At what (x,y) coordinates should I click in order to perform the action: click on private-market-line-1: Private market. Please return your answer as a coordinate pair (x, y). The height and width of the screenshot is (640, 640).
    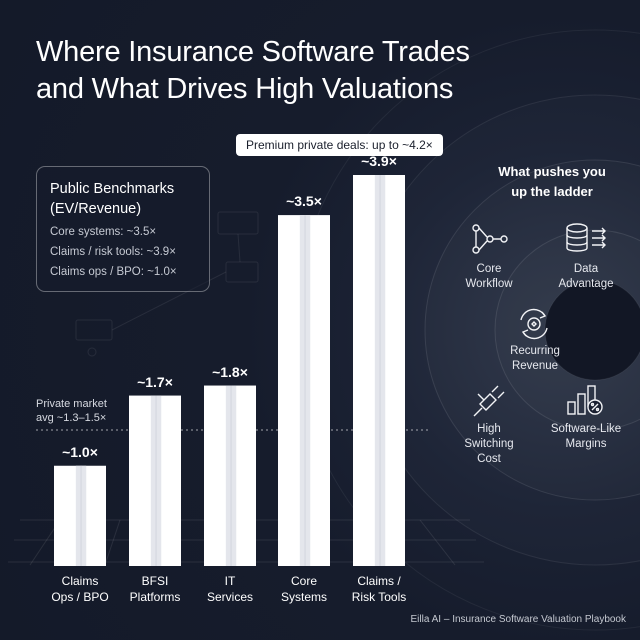
    Looking at the image, I should click on (71, 404).